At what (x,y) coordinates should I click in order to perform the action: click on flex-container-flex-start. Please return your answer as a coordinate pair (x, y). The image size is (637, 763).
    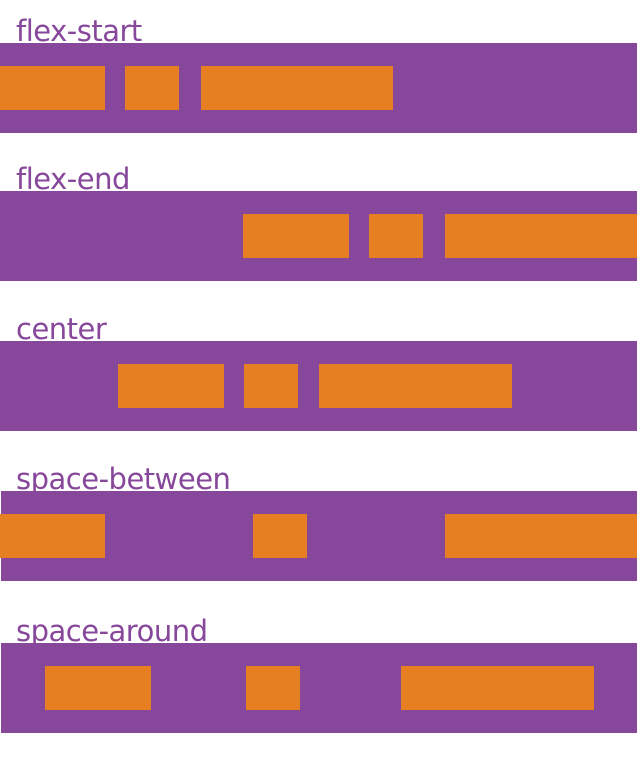
    Looking at the image, I should click on (318, 88).